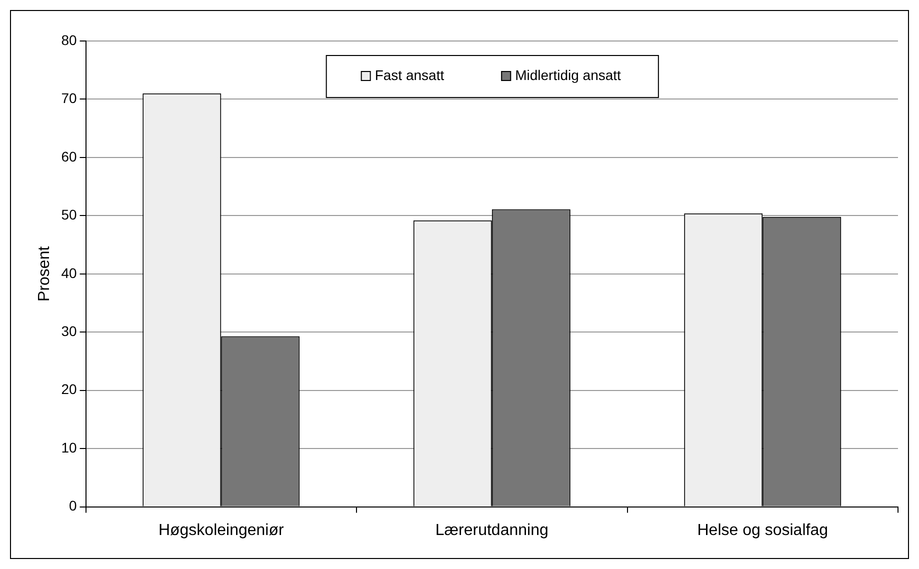 The image size is (919, 569). What do you see at coordinates (69, 272) in the screenshot?
I see `y-tick-label: 40` at bounding box center [69, 272].